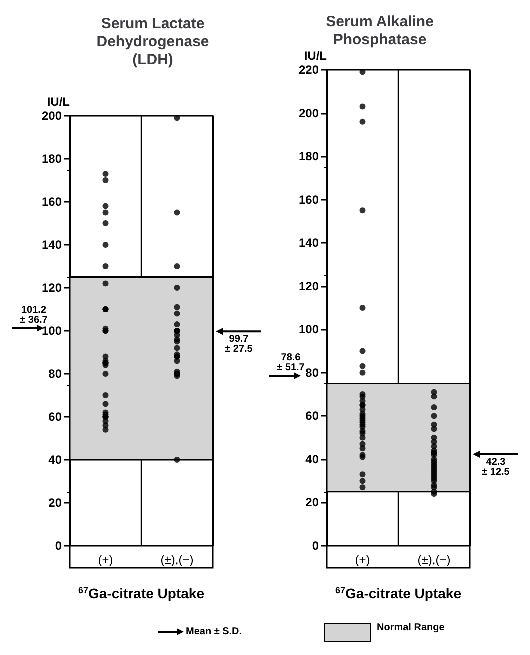  Describe the element at coordinates (291, 363) in the screenshot. I see `text: 78.6 ± 51.7` at that location.